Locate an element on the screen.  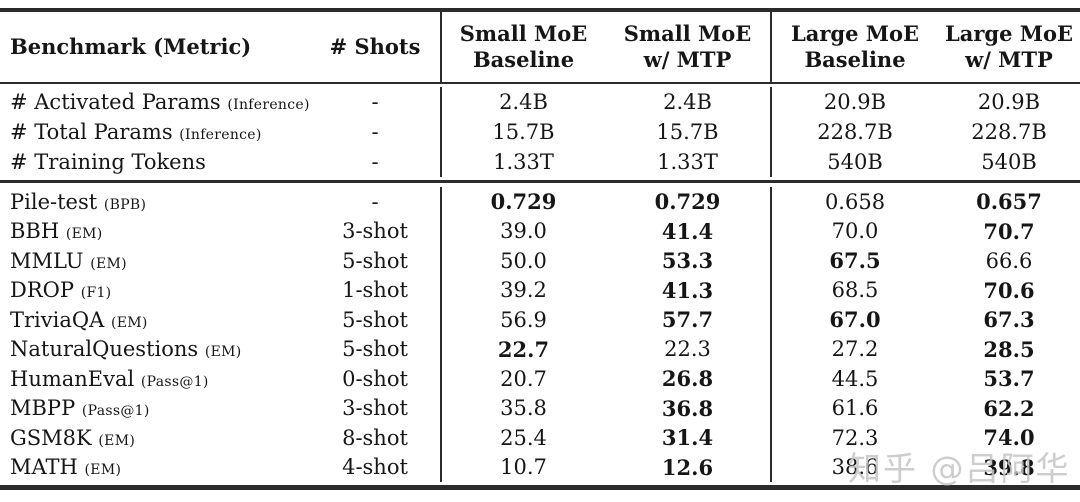
large-moe-baseline-cell: 72.3 is located at coordinates (854, 438).